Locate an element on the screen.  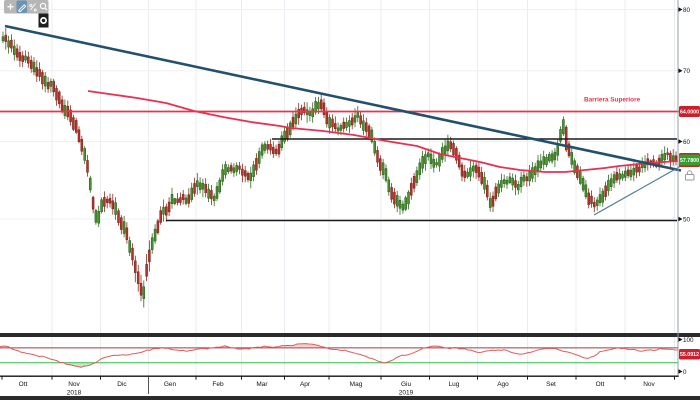
svg-text: Ago is located at coordinates (503, 384).